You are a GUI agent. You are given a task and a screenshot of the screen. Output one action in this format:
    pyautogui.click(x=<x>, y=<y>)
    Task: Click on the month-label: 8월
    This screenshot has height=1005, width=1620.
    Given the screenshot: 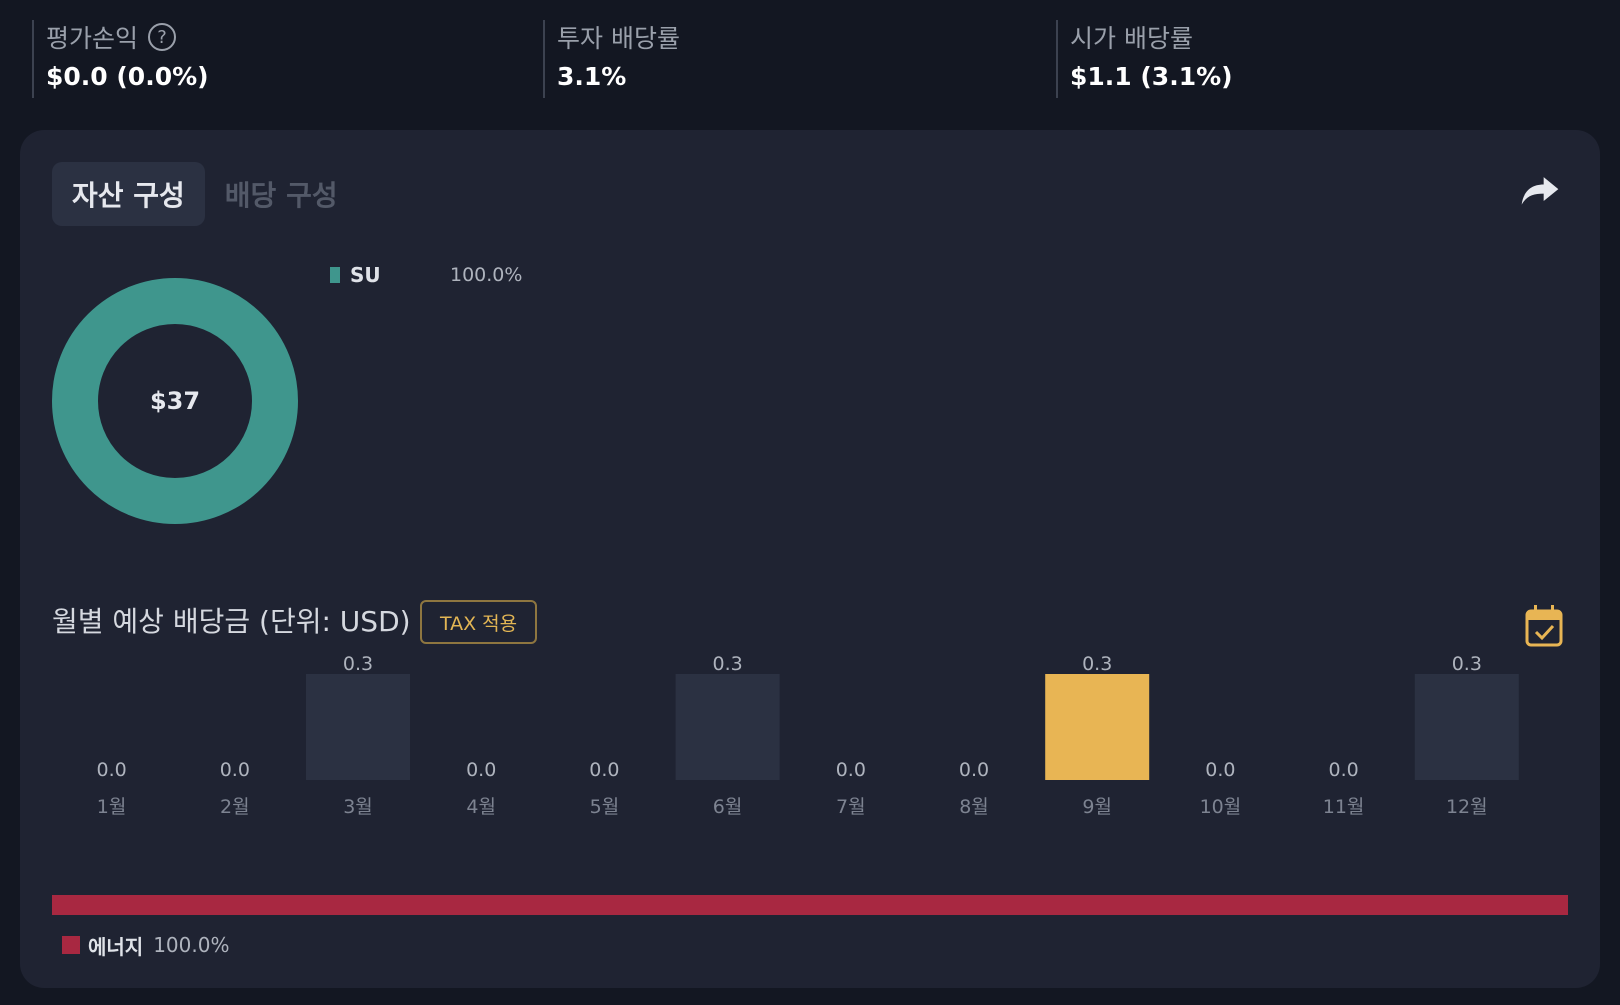 What is the action you would take?
    pyautogui.click(x=974, y=807)
    